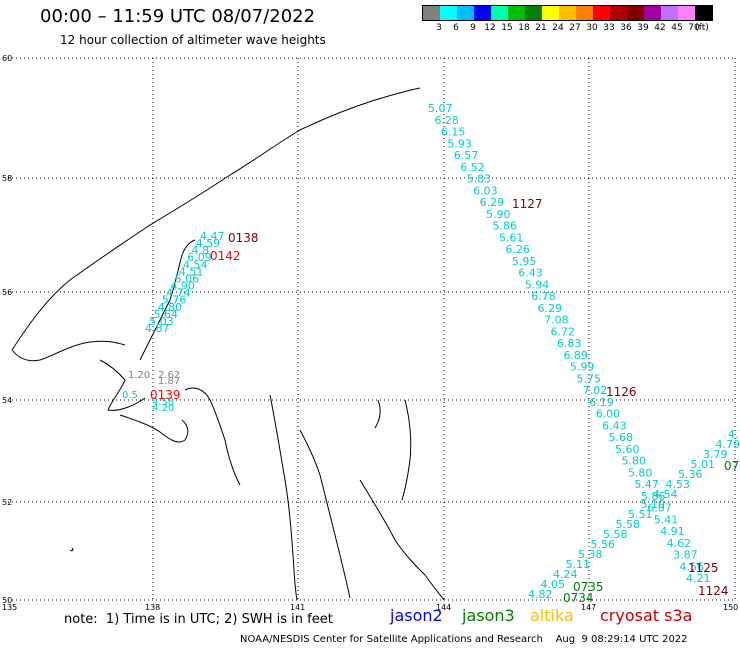 This screenshot has height=650, width=740. I want to click on wave-height-label: 5.99, so click(582, 367).